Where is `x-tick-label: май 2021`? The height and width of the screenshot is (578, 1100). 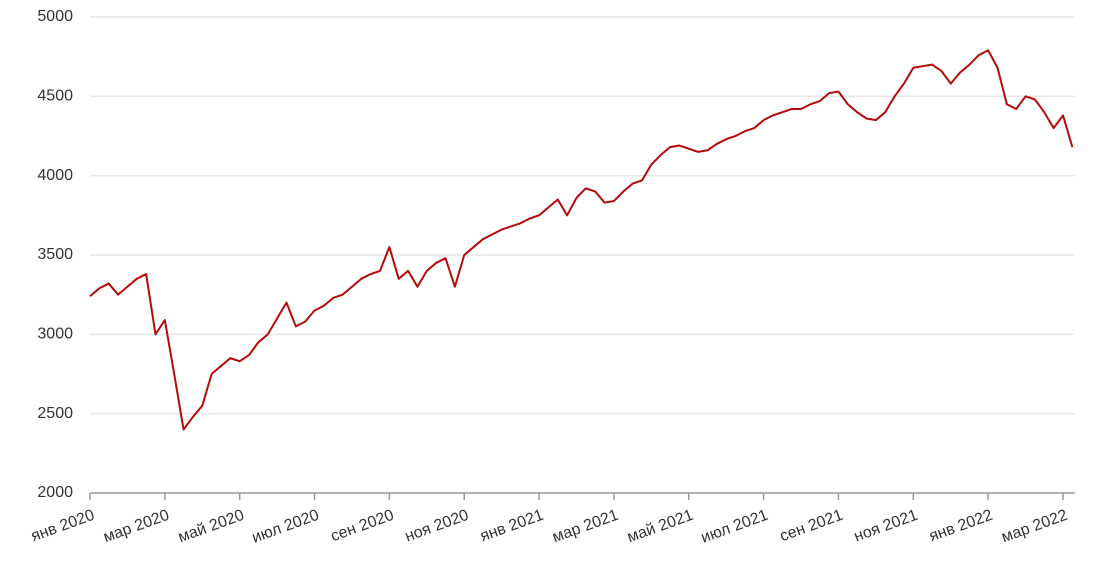
x-tick-label: май 2021 is located at coordinates (660, 527).